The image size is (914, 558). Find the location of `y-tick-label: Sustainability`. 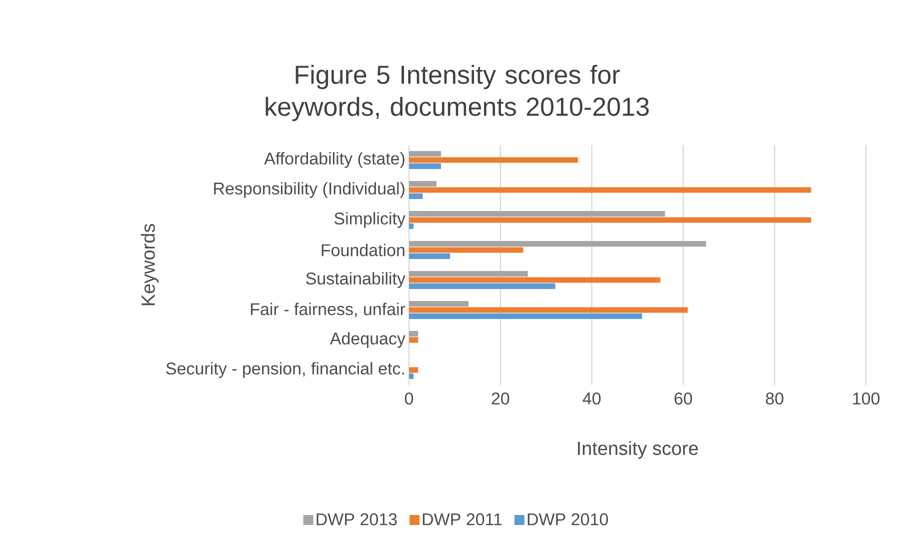

y-tick-label: Sustainability is located at coordinates (356, 280).